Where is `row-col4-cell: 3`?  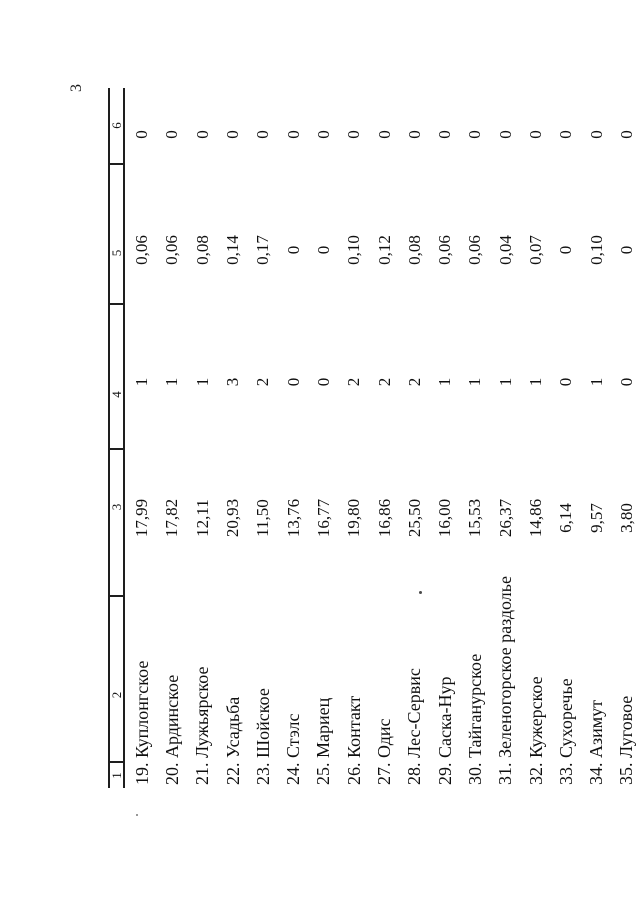
row-col4-cell: 3 is located at coordinates (233, 382).